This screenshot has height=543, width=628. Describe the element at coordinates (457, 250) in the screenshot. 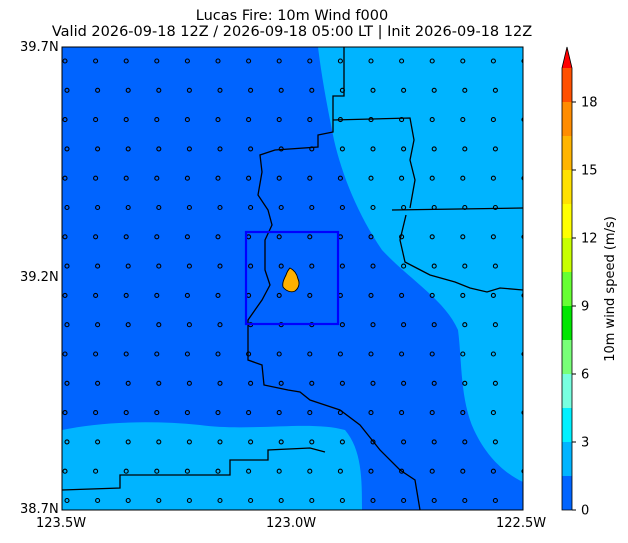

I see `county-line-east` at that location.